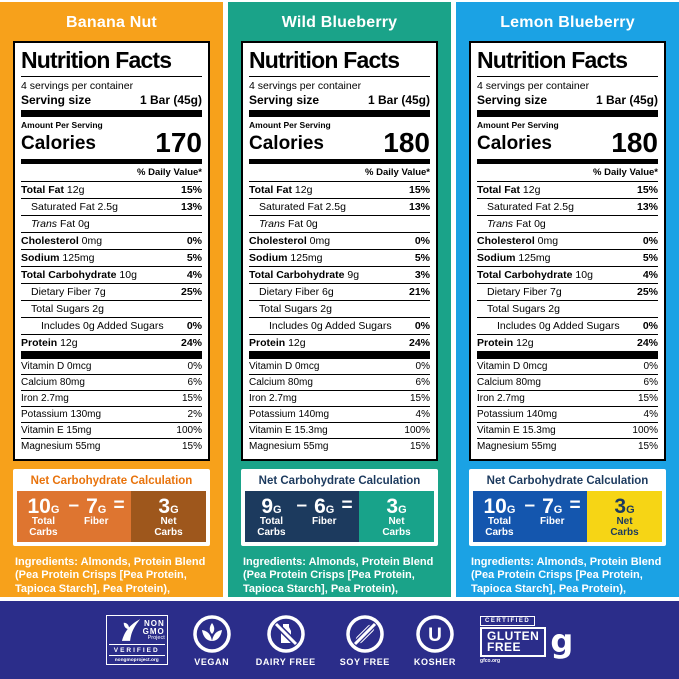  Describe the element at coordinates (396, 507) in the screenshot. I see `net-carbs-value: 3G` at that location.